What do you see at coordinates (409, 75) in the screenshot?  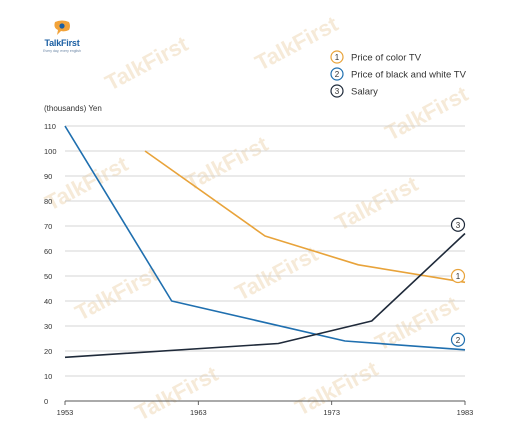 I see `legend-label: Price of black and white TV` at bounding box center [409, 75].